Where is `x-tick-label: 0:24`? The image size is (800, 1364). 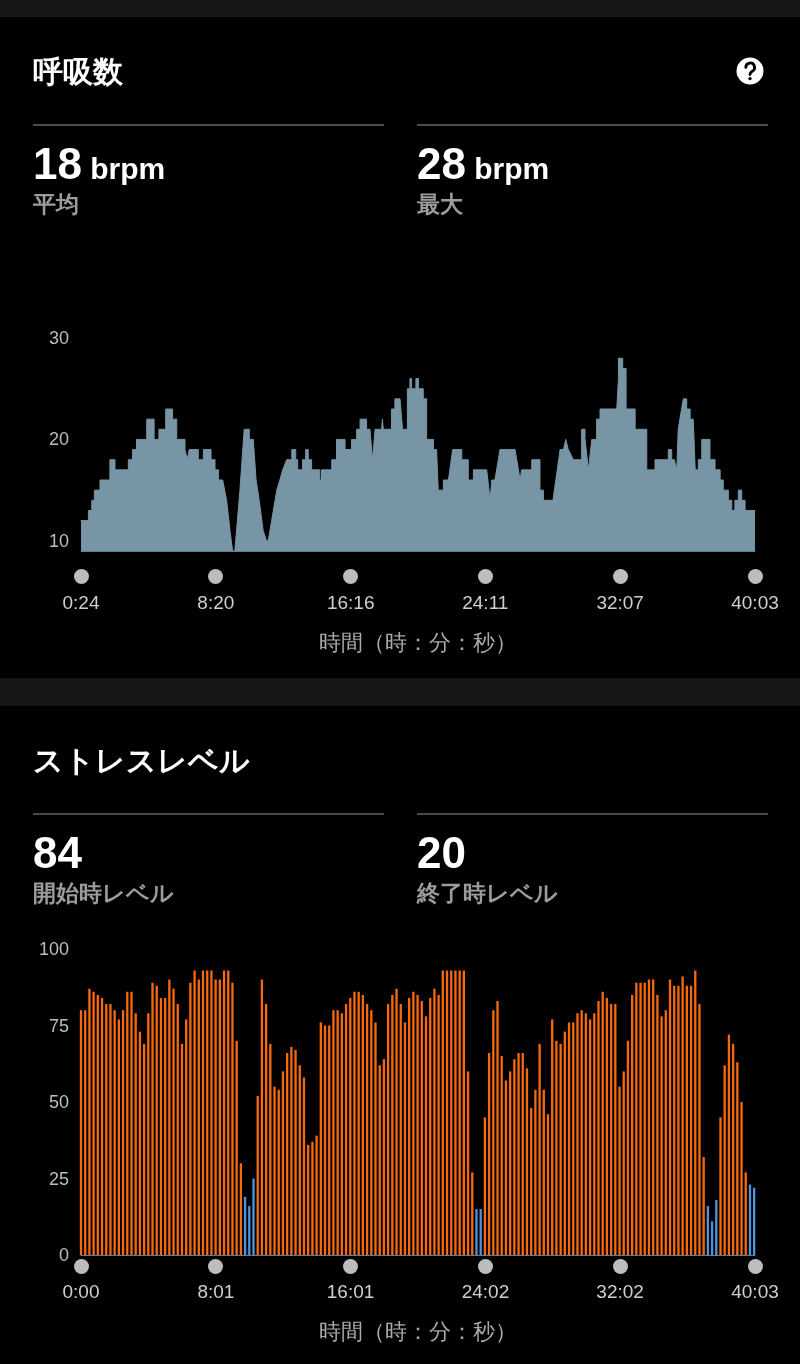 x-tick-label: 0:24 is located at coordinates (81, 602).